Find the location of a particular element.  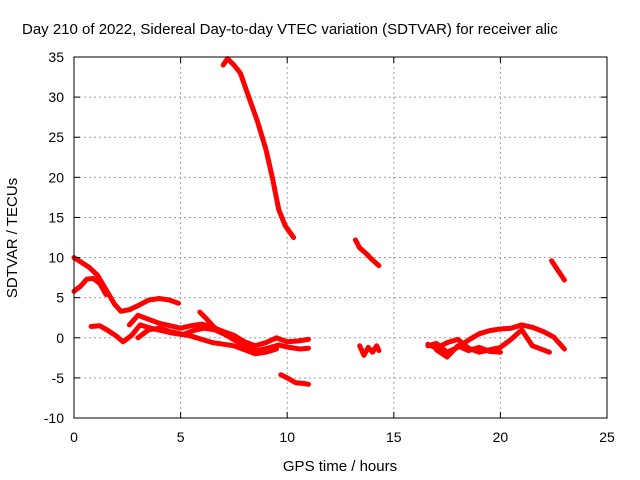

y-tick-label: 25 is located at coordinates (56, 137).